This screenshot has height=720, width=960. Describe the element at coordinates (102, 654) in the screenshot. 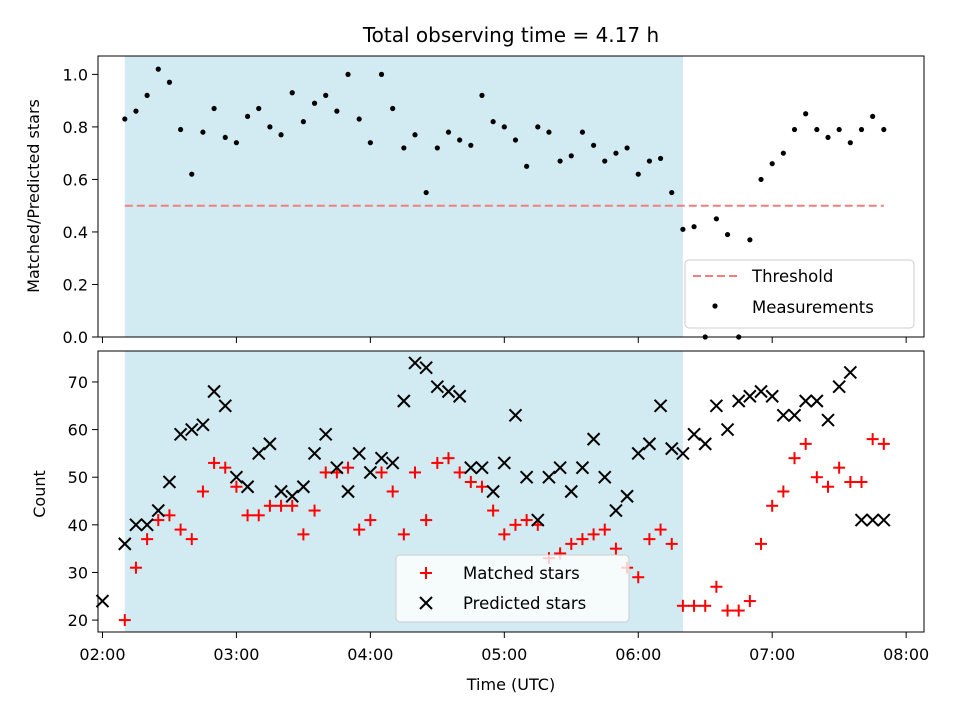

I see `x-tick-label: 02:00` at that location.